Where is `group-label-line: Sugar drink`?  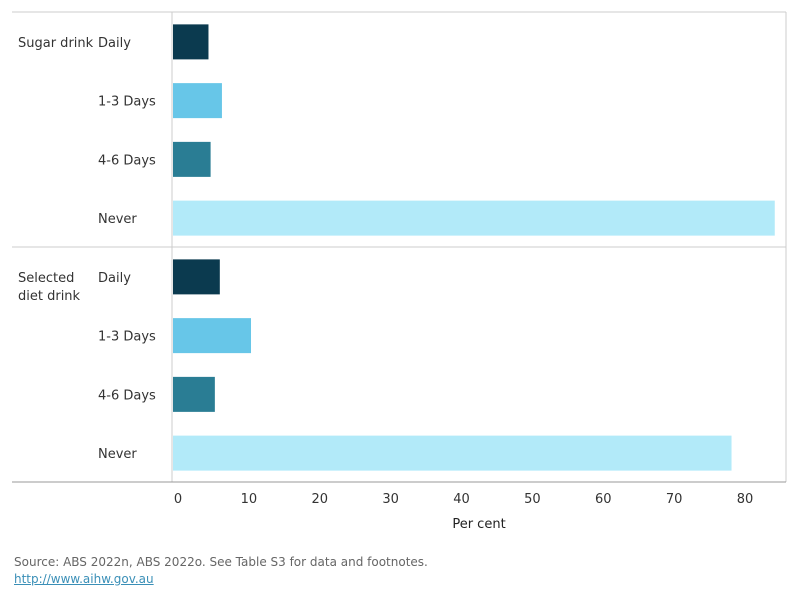
group-label-line: Sugar drink is located at coordinates (56, 43).